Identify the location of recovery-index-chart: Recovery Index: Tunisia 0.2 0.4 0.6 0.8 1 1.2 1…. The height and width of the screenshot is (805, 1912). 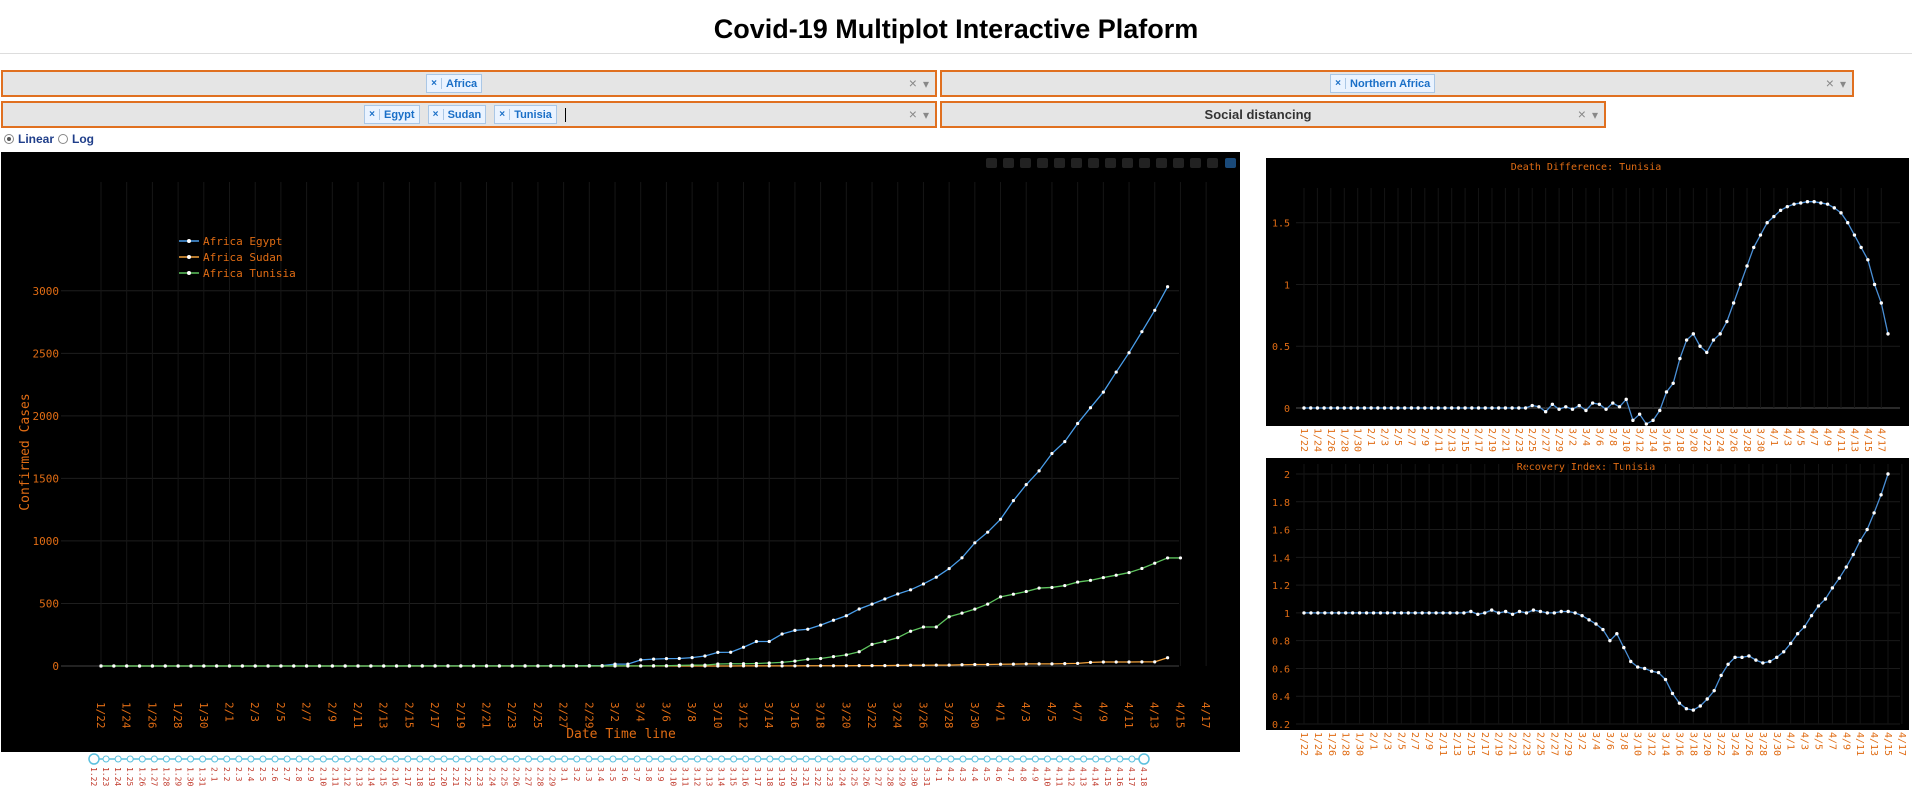
(1587, 596).